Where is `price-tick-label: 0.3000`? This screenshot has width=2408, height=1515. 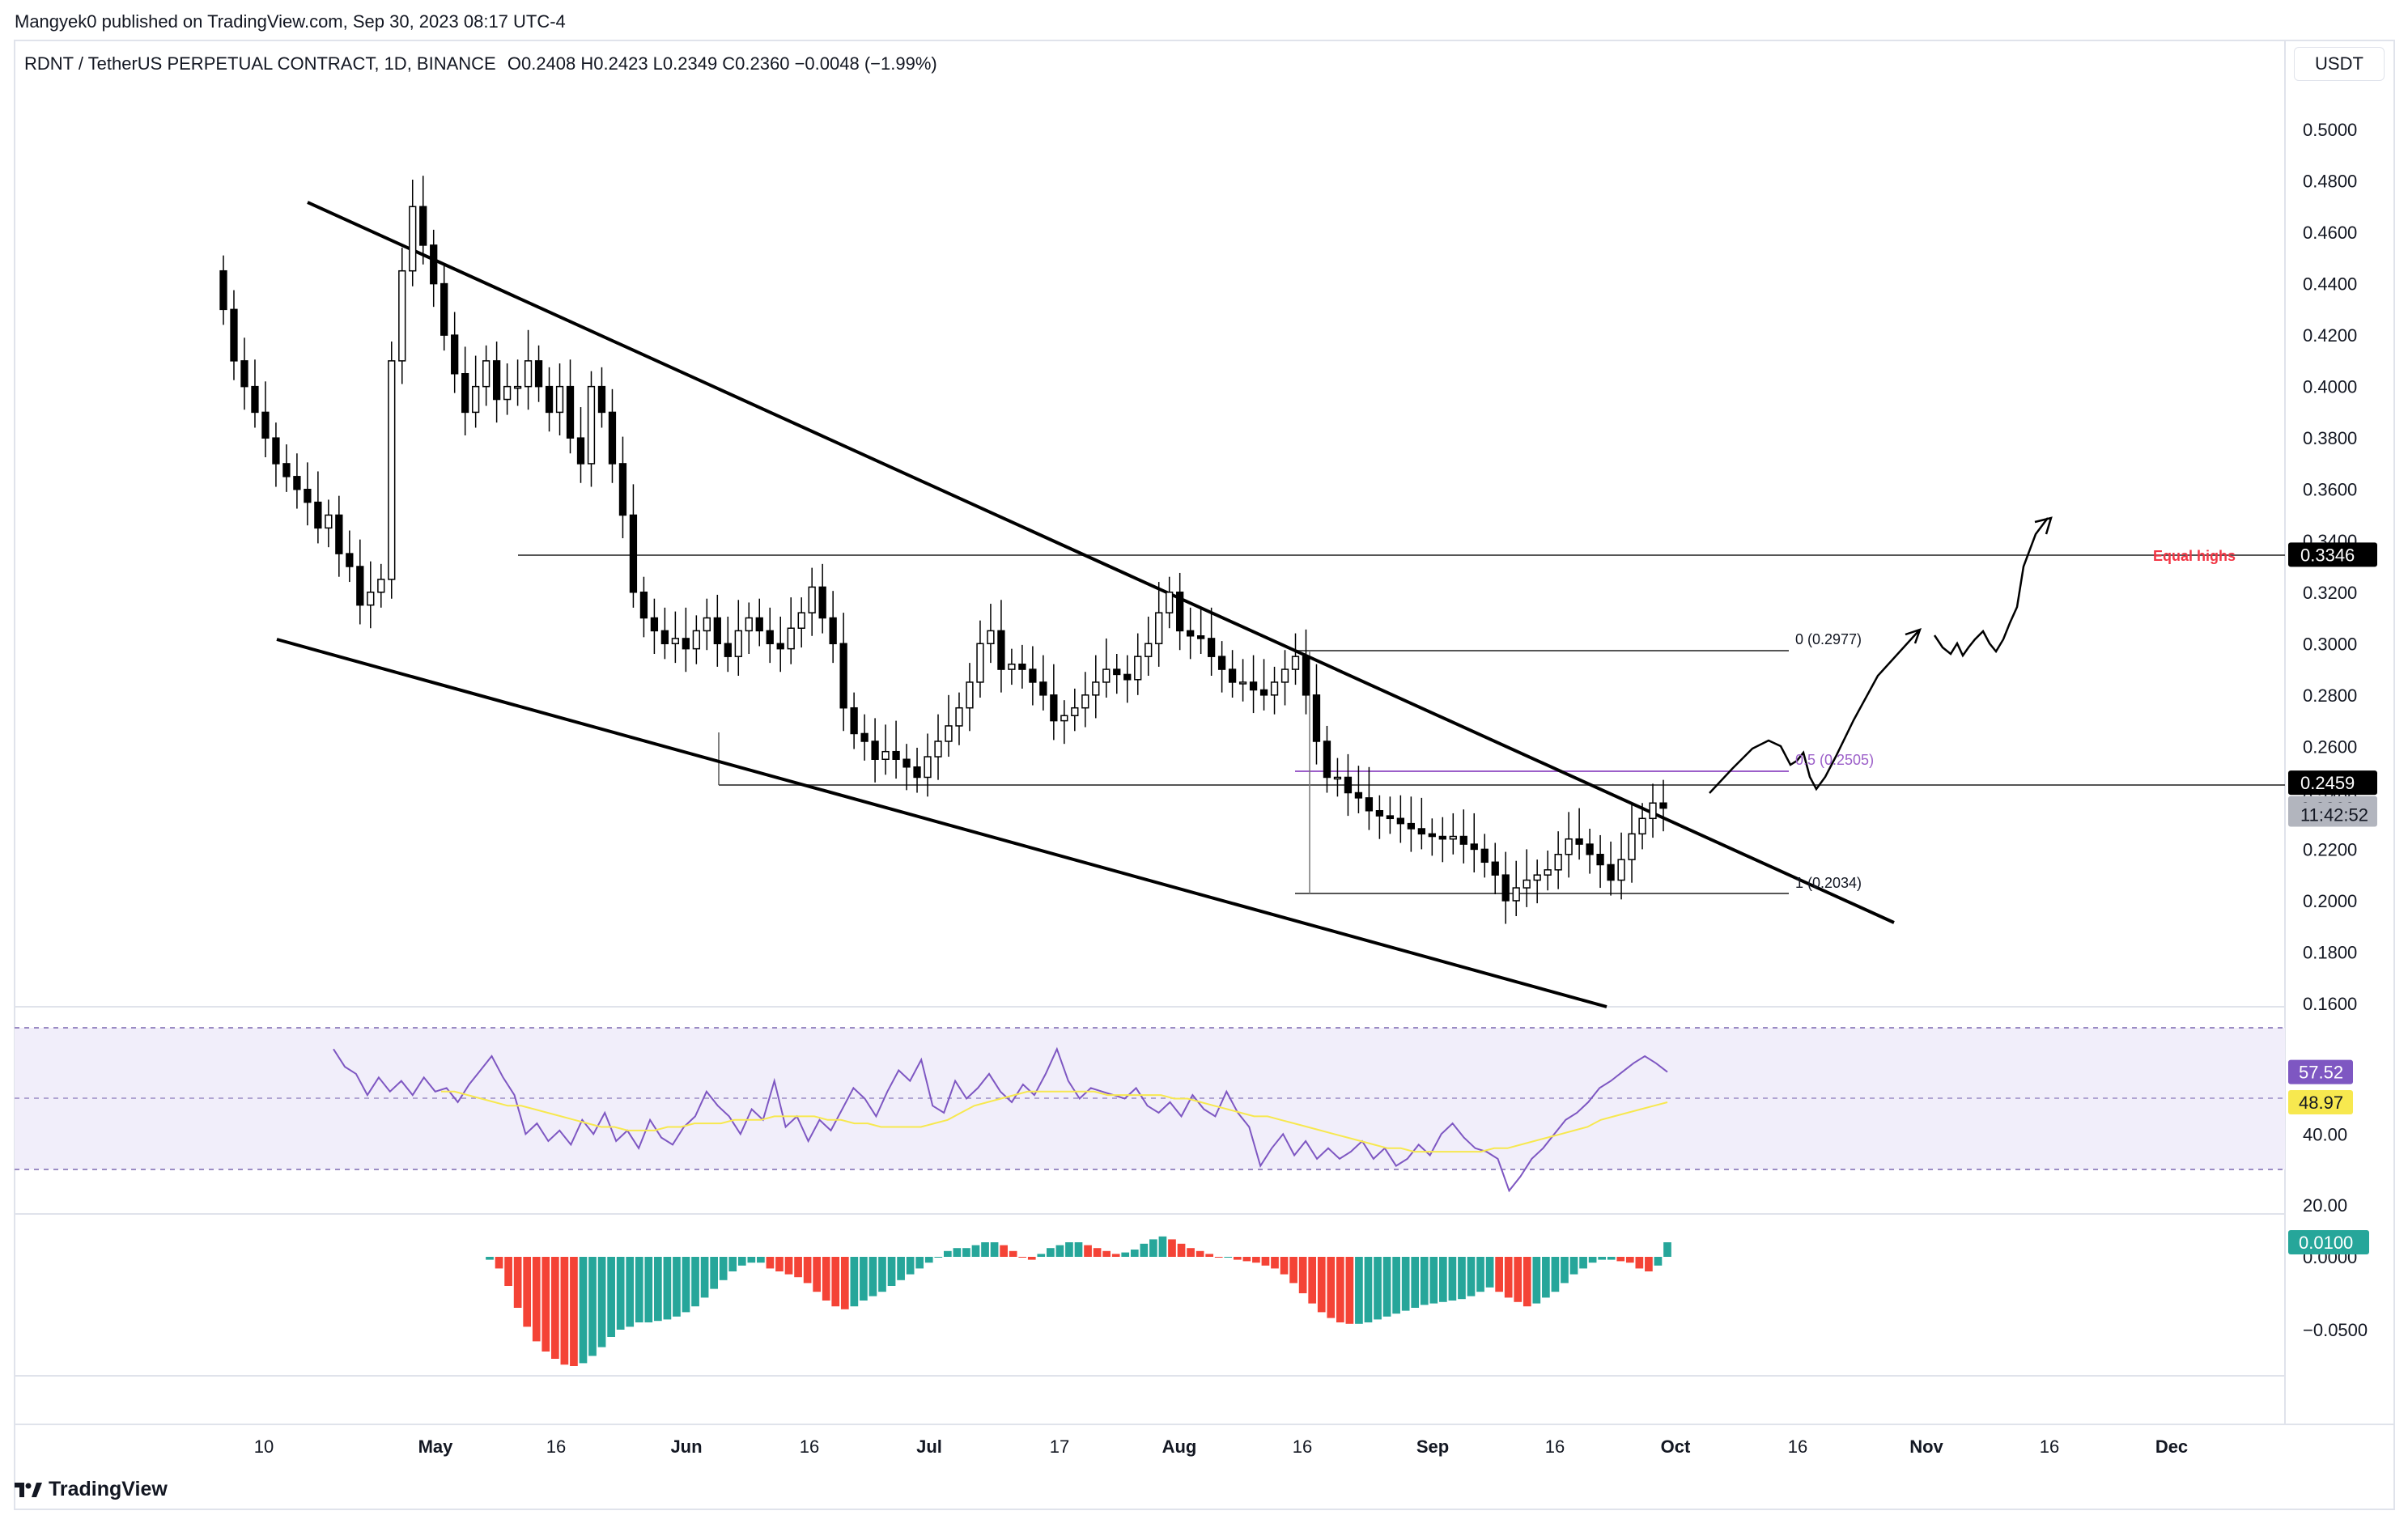
price-tick-label: 0.3000 is located at coordinates (2330, 644).